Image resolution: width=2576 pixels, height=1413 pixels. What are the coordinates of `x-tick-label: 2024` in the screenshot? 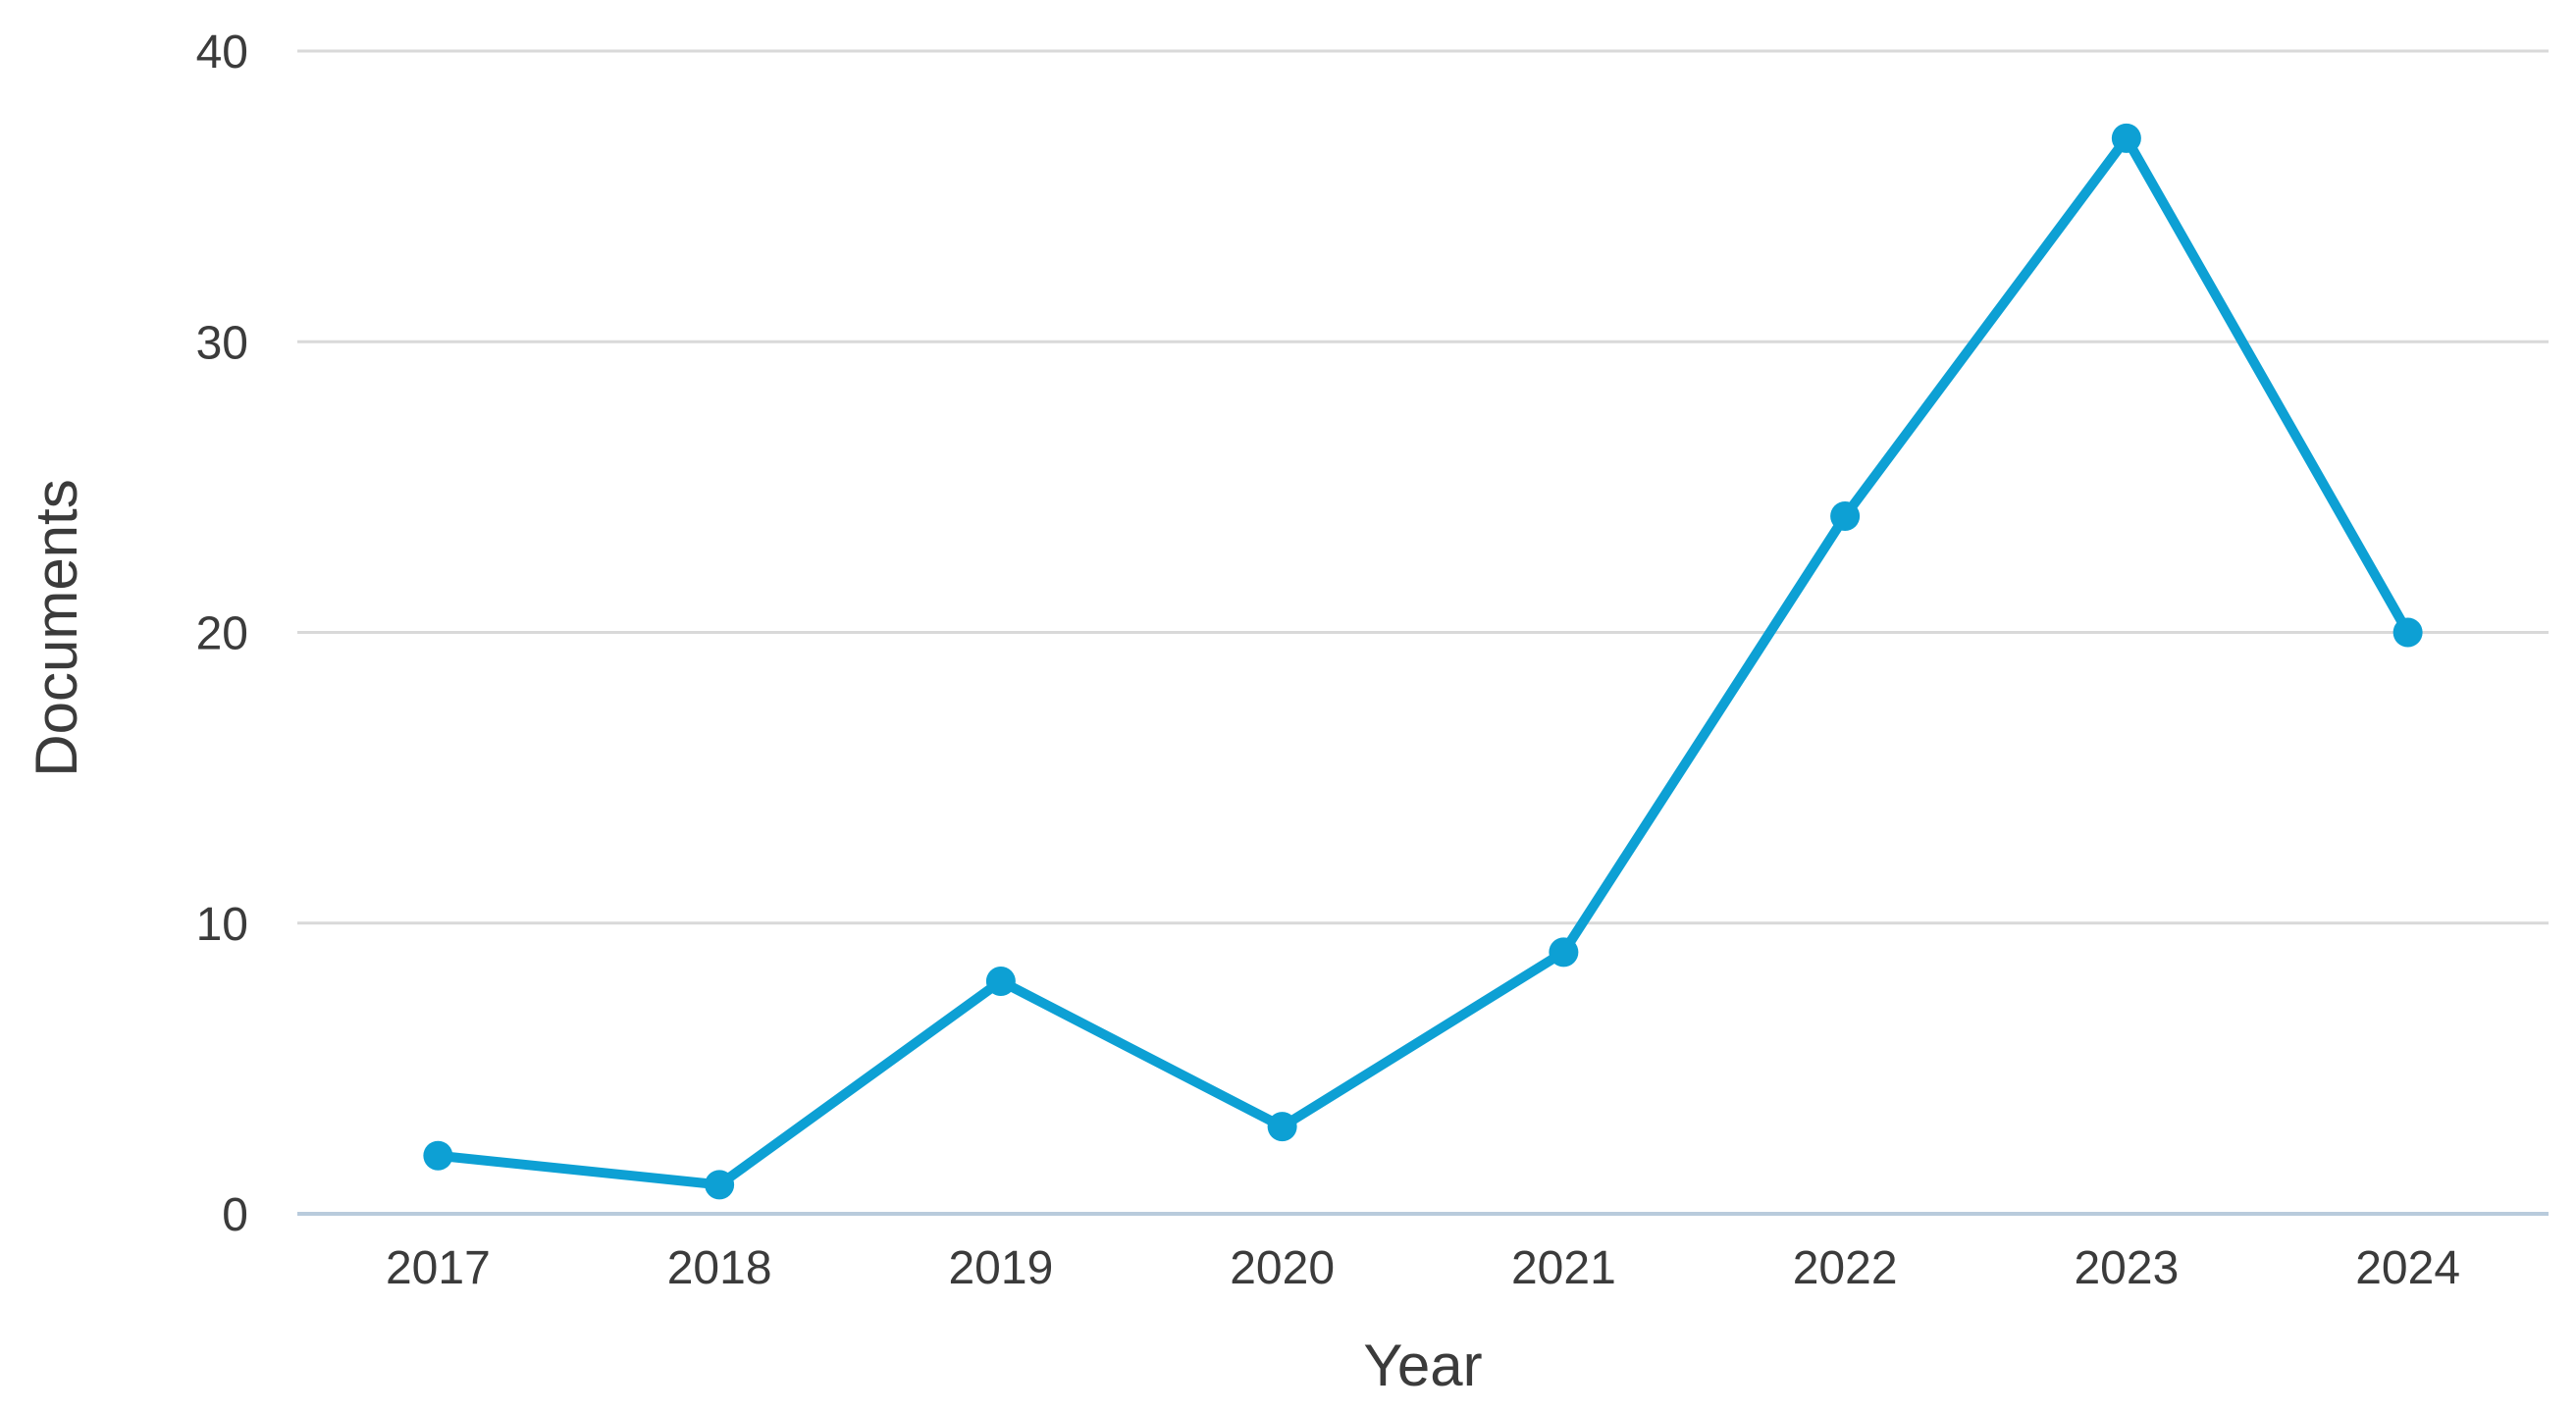 It's located at (2407, 1268).